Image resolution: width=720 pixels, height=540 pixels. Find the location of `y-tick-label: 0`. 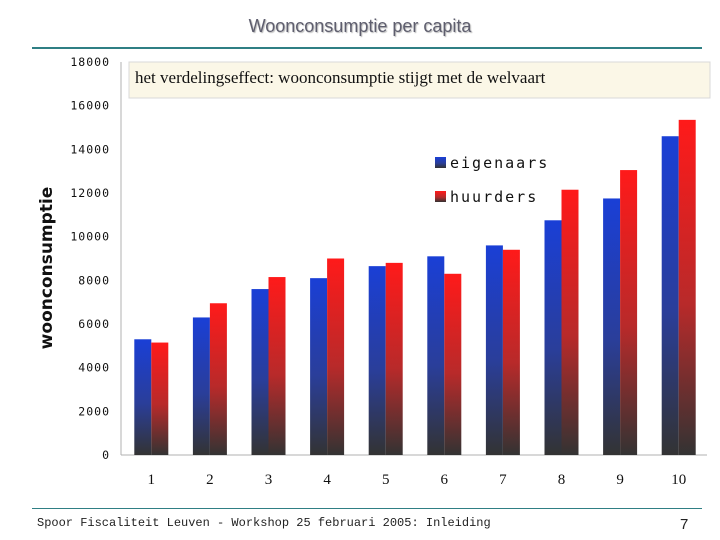

y-tick-label: 0 is located at coordinates (106, 455).